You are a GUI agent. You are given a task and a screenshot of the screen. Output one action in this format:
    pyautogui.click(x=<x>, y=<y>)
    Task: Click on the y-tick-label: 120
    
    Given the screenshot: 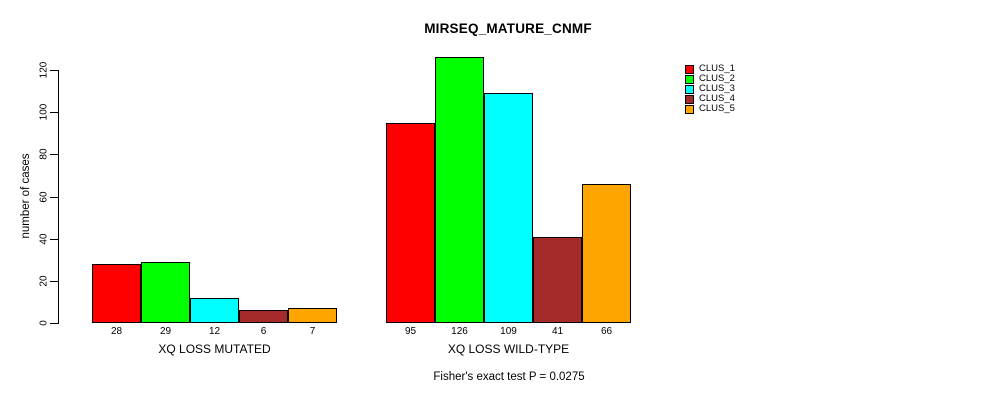 What is the action you would take?
    pyautogui.click(x=44, y=70)
    